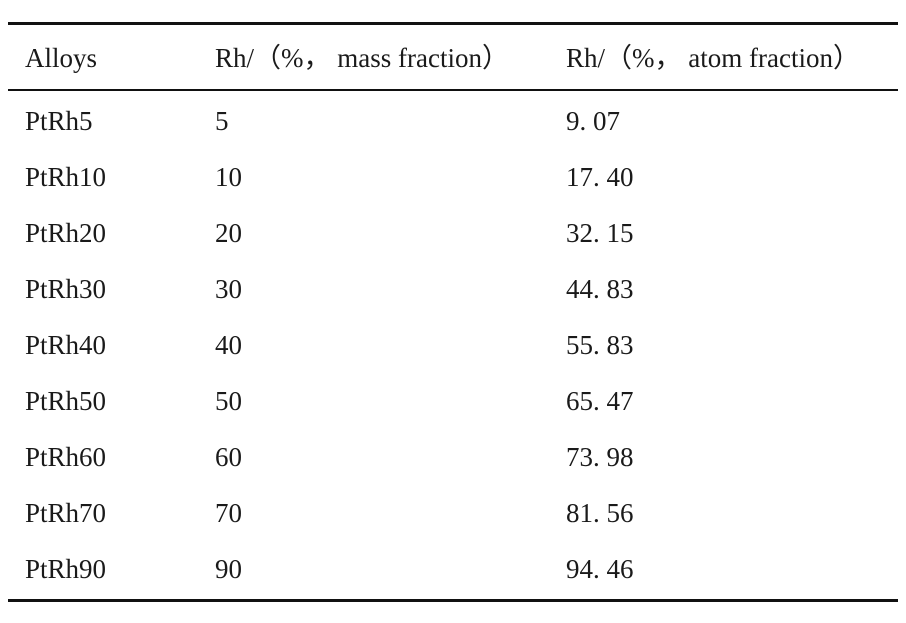  I want to click on table-top-rule, so click(453, 23).